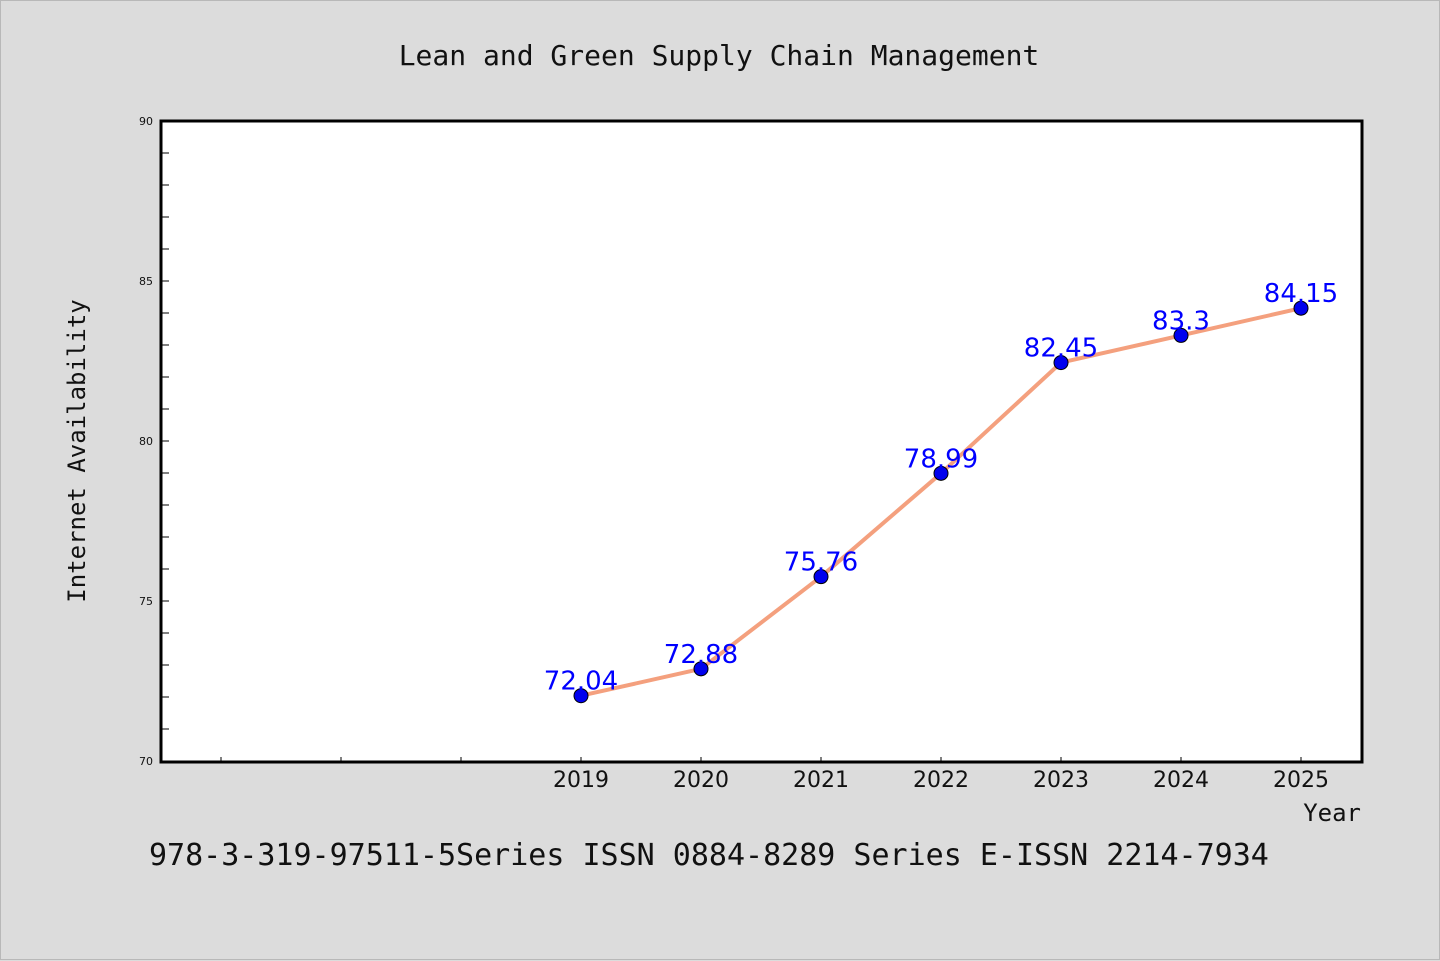 This screenshot has height=961, width=1440. What do you see at coordinates (941, 780) in the screenshot?
I see `x-tick-label: 2022` at bounding box center [941, 780].